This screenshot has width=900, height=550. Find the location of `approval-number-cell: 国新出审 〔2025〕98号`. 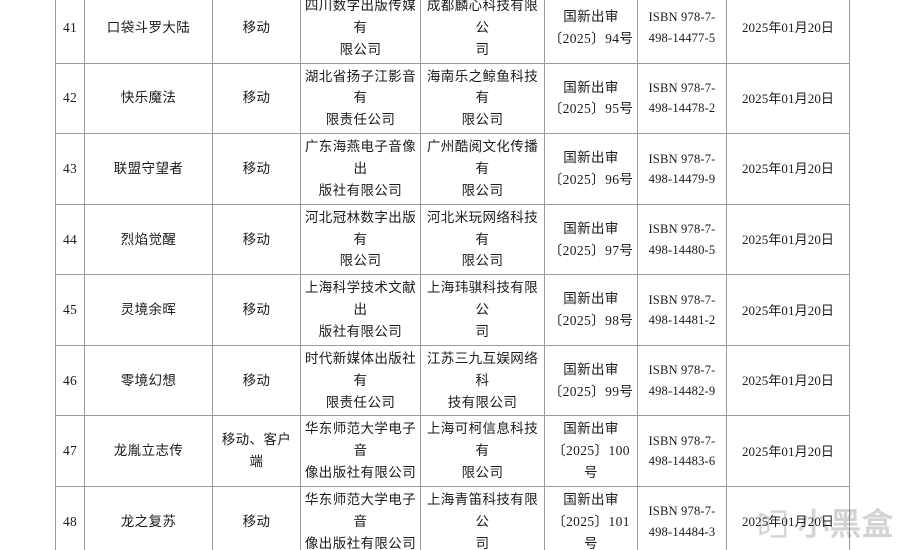

approval-number-cell: 国新出审 〔2025〕98号 is located at coordinates (591, 310).